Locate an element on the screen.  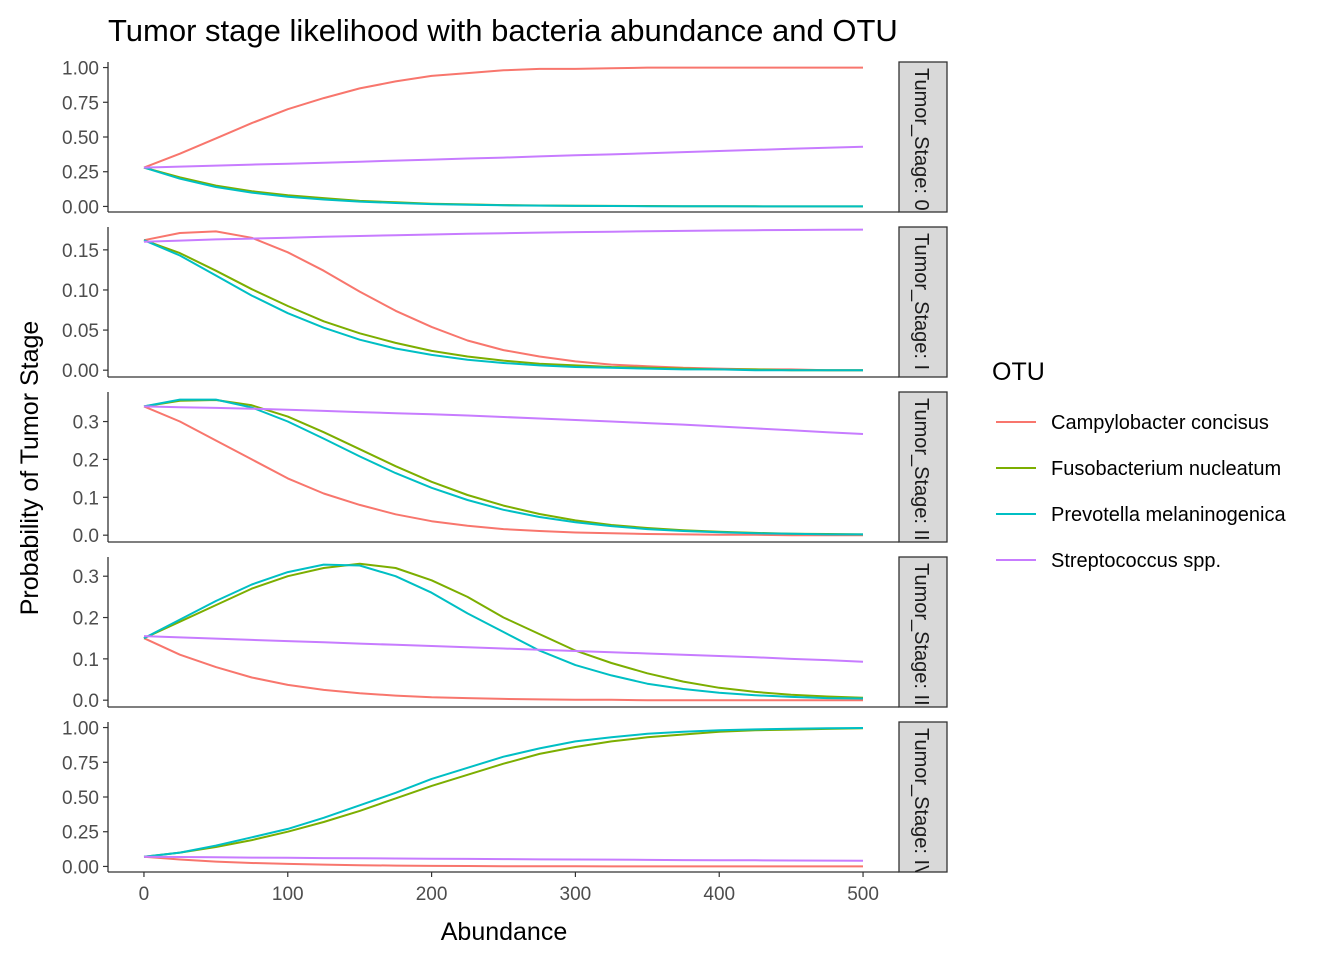
legend-entry: Campylobacter concisus is located at coordinates (1132, 423).